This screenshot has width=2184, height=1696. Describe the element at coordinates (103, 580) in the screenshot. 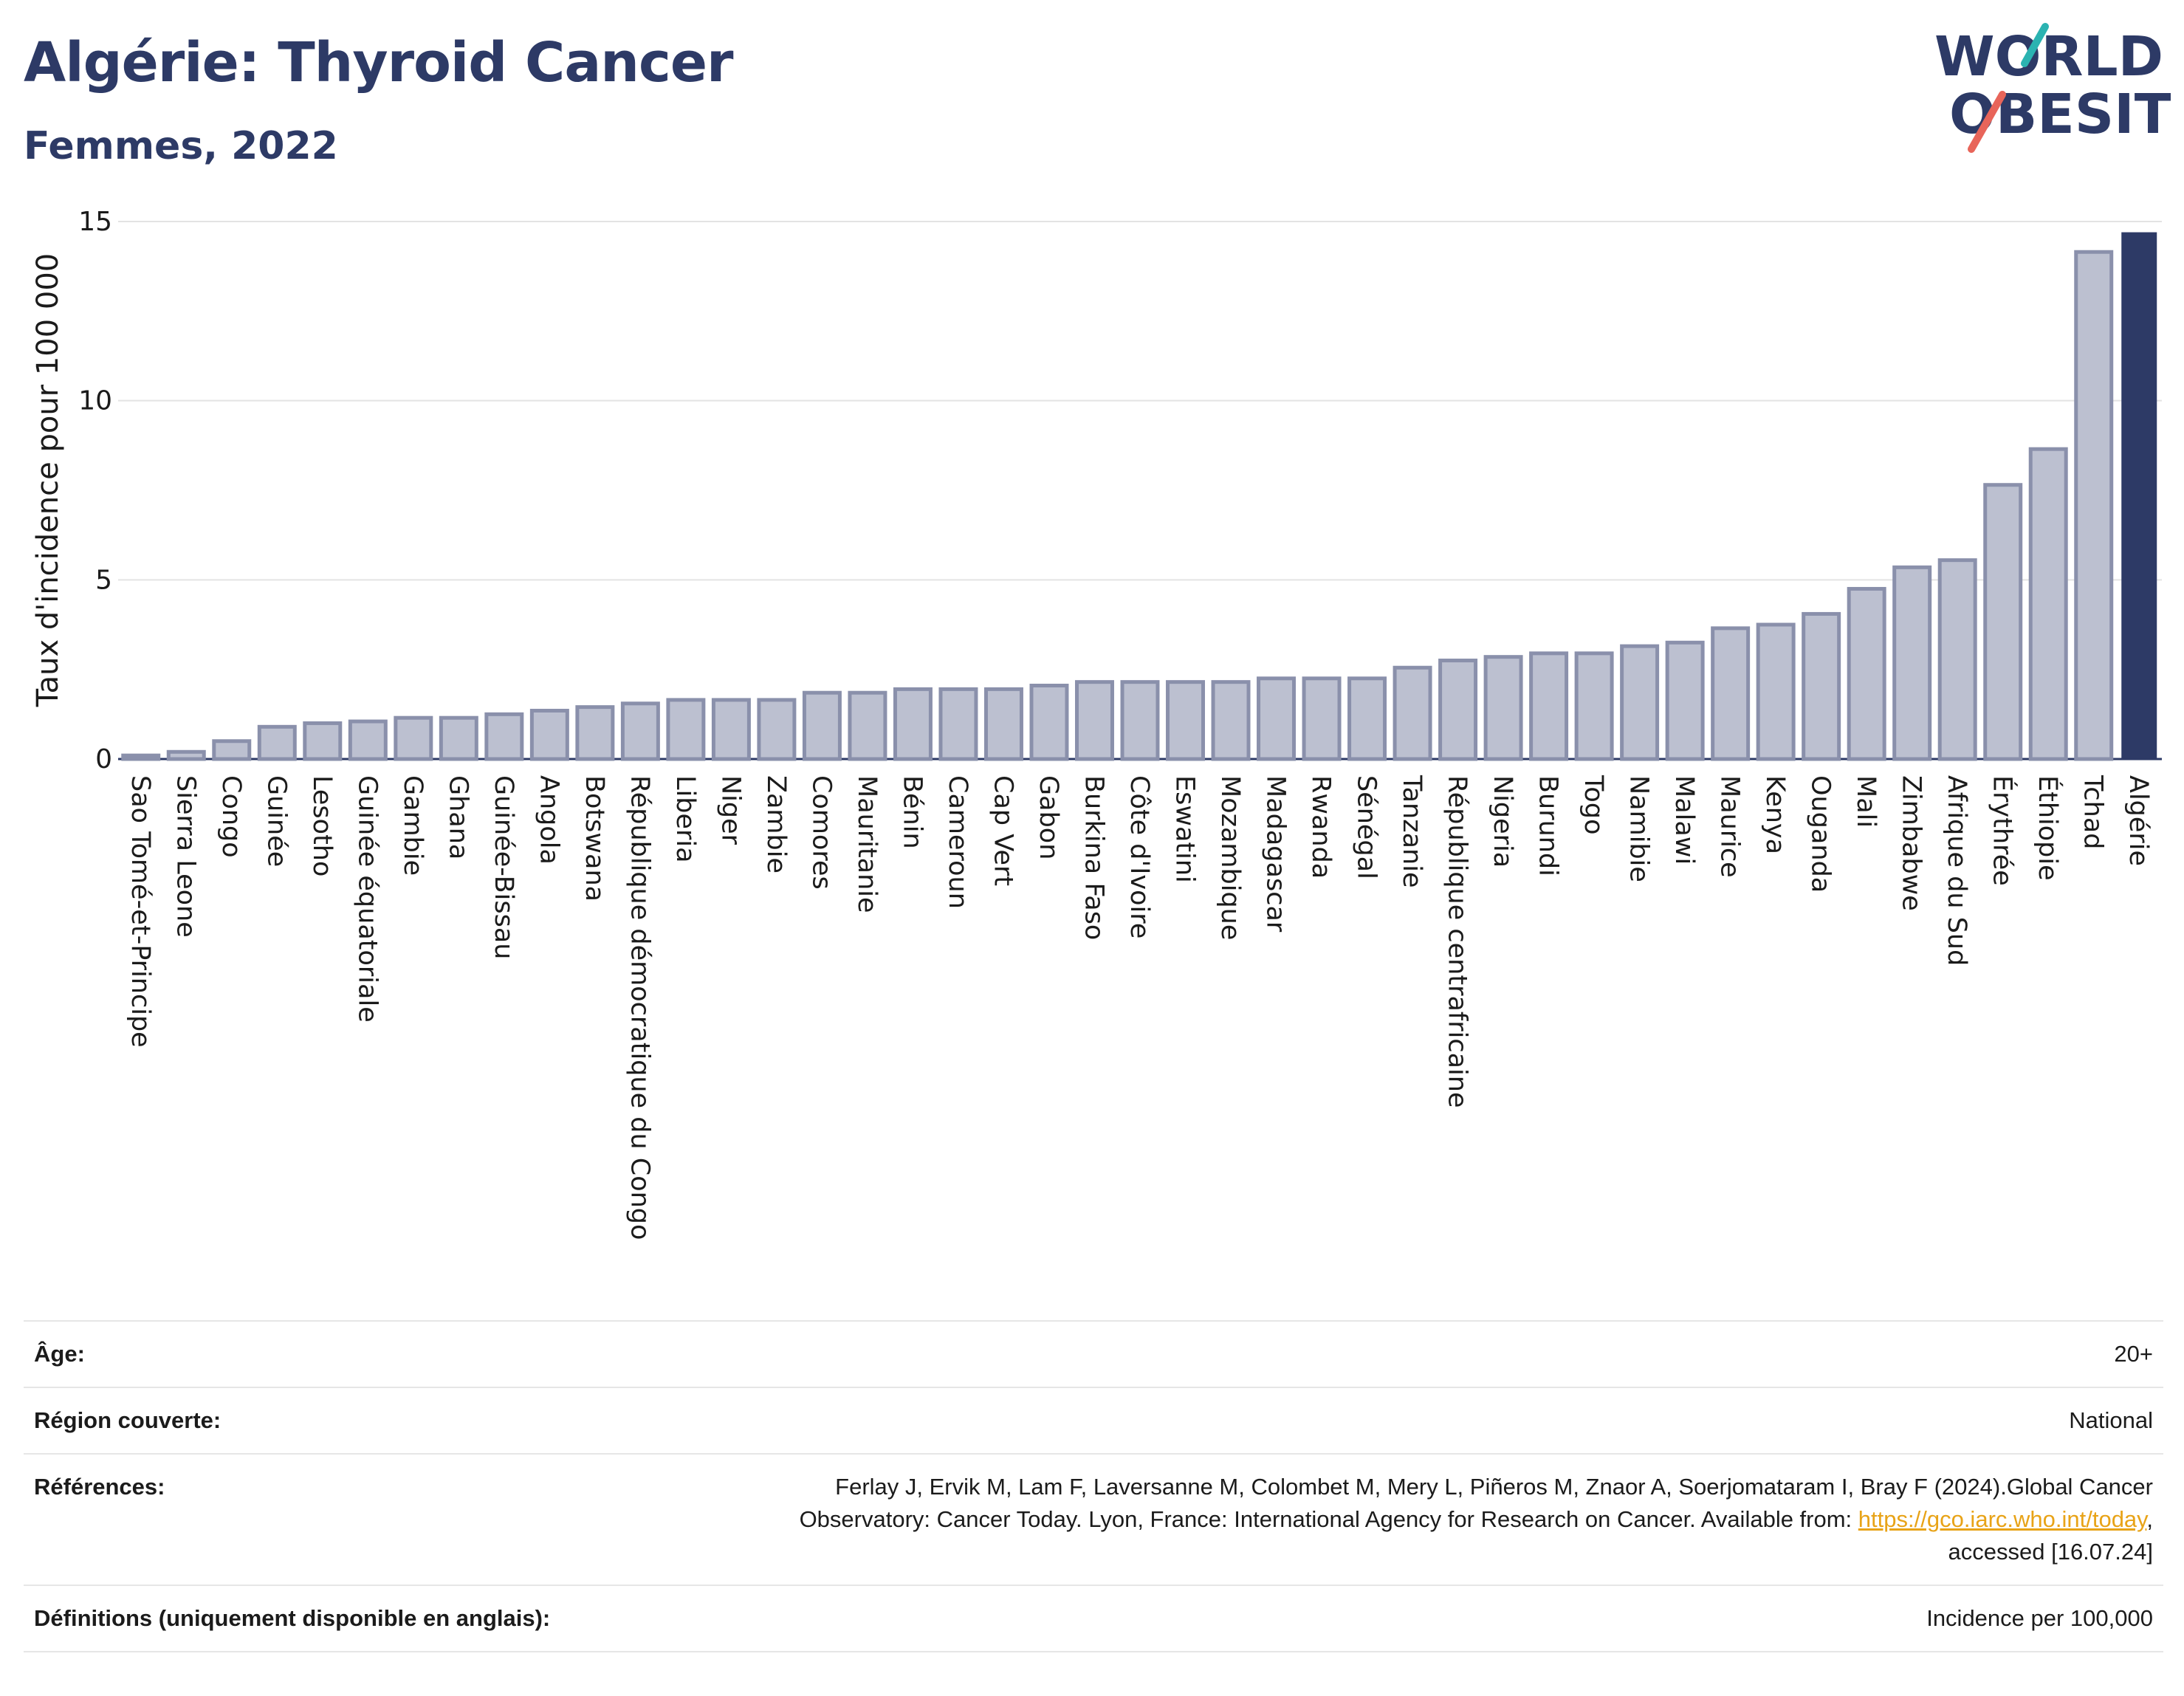

I see `y-tick-label: 5` at that location.